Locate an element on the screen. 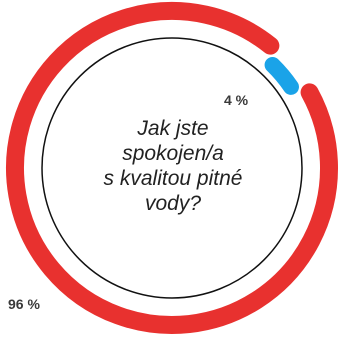 The height and width of the screenshot is (340, 347). slice-label-96: 96 % is located at coordinates (24, 304).